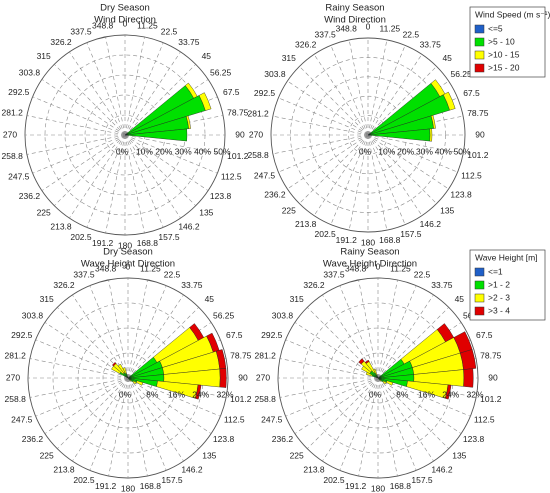 Image resolution: width=550 pixels, height=493 pixels. I want to click on radius-tick-label: 8%, so click(402, 394).